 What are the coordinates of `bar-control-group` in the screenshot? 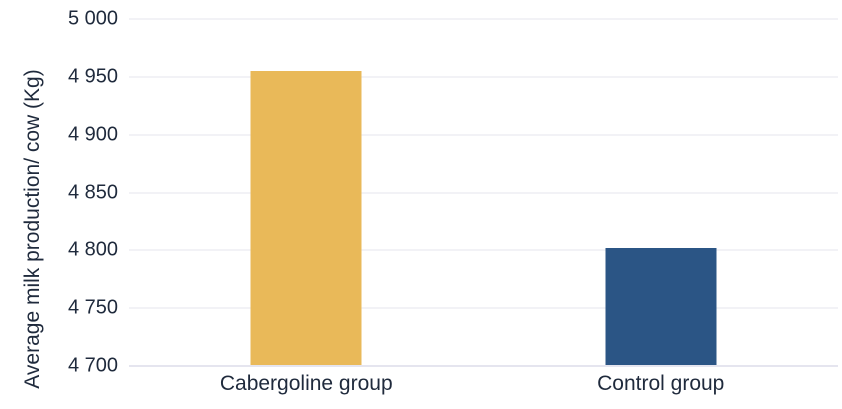 It's located at (661, 307).